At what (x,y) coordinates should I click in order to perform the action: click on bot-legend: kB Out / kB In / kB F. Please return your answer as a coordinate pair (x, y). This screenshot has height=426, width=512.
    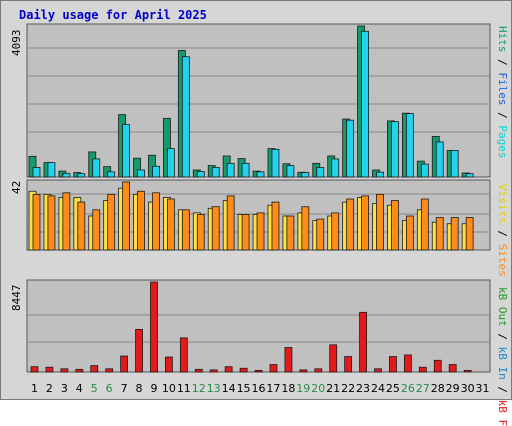
    Looking at the image, I should click on (502, 356).